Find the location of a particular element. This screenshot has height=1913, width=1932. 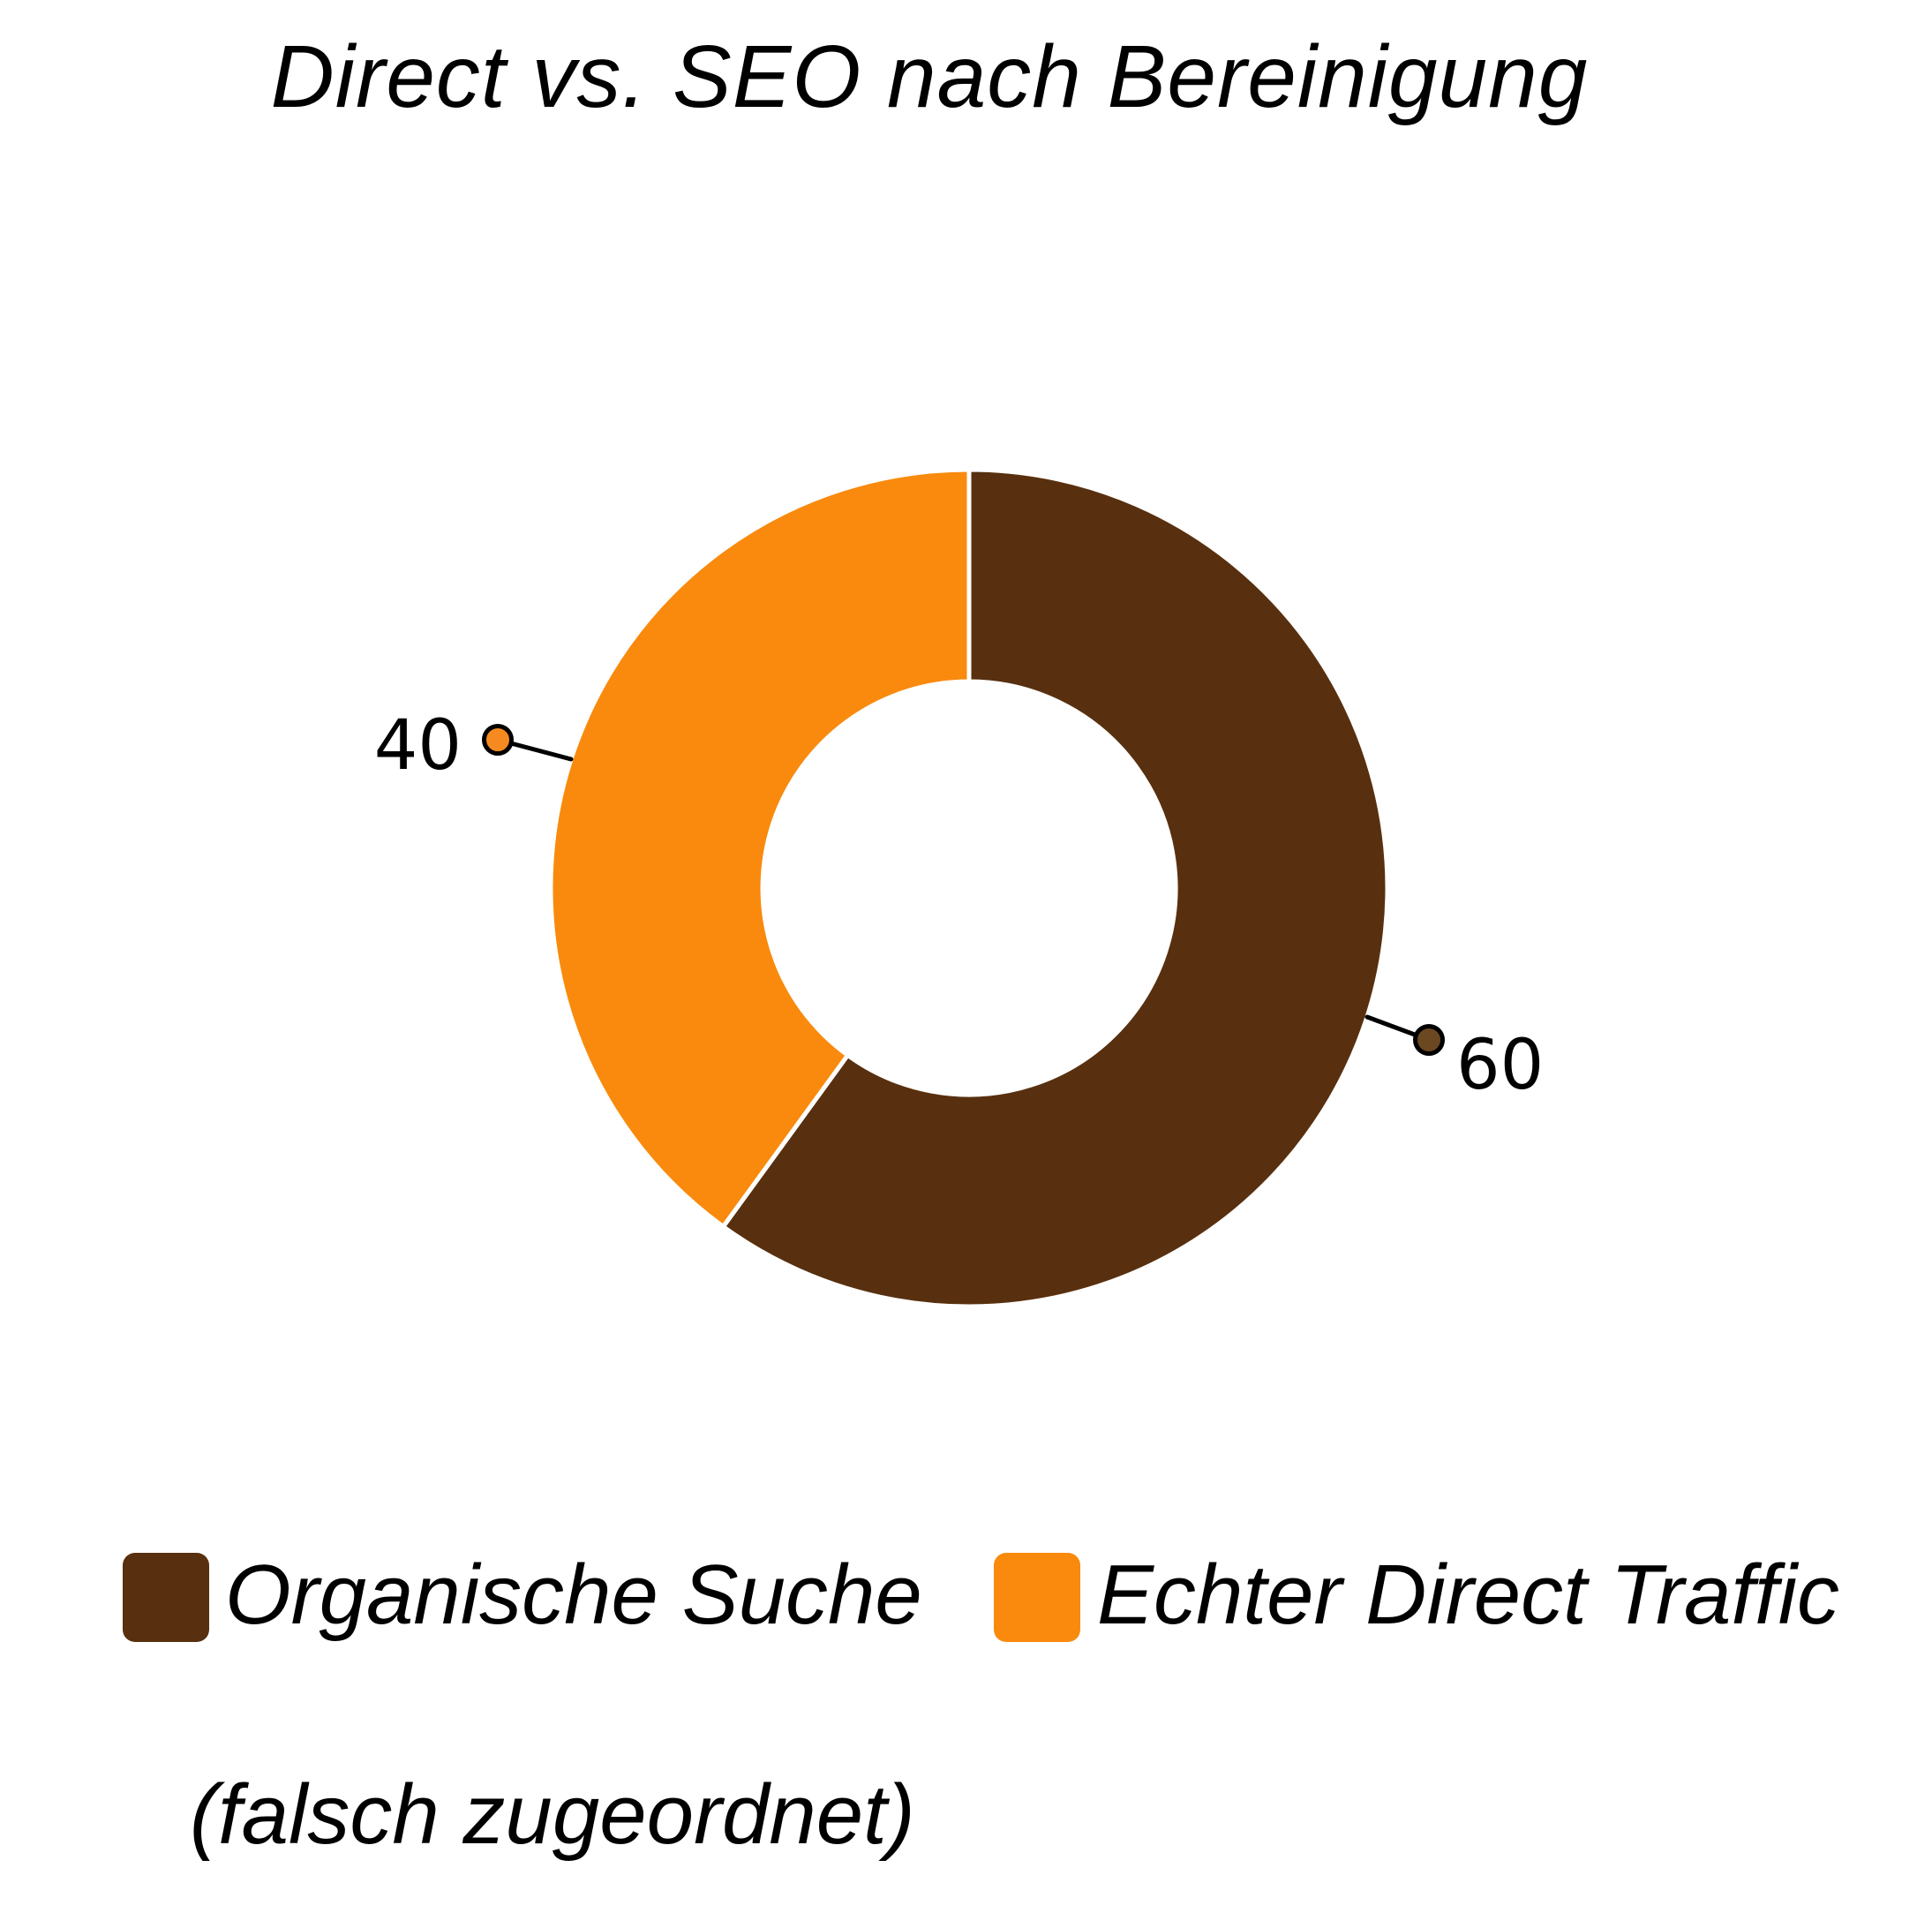

slice-echter-direct-traffic is located at coordinates (760, 848).